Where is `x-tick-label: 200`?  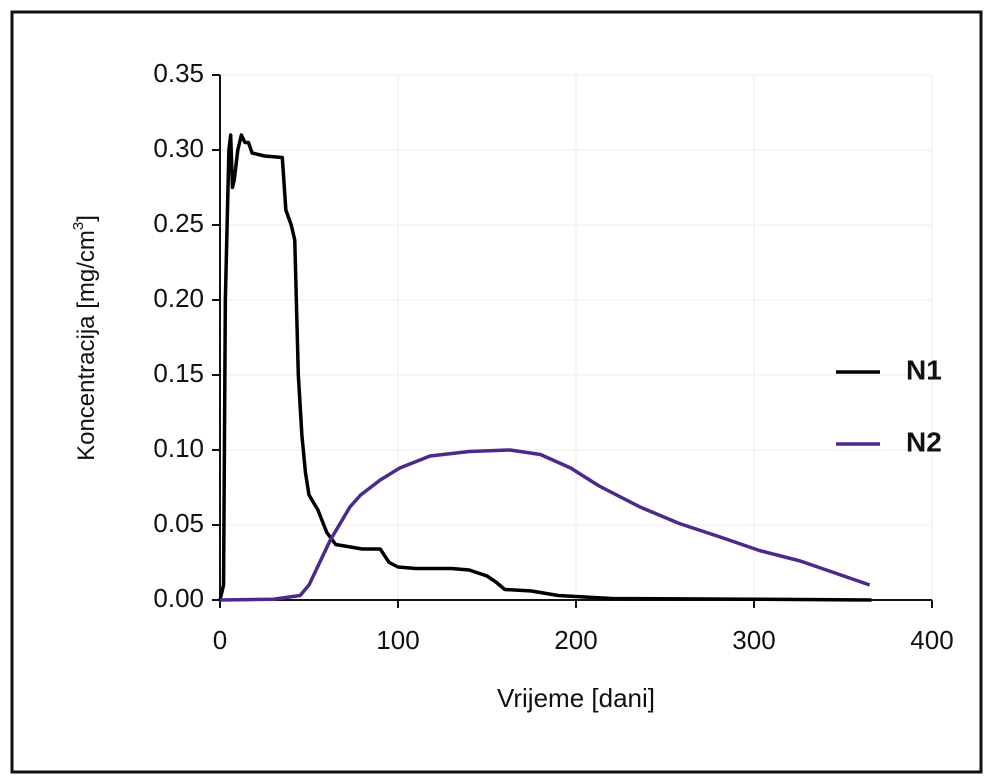
x-tick-label: 200 is located at coordinates (575, 640).